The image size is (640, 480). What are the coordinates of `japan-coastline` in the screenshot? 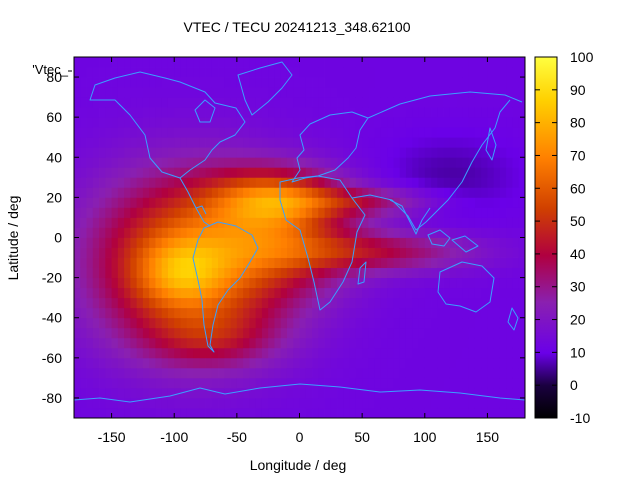 It's located at (491, 144).